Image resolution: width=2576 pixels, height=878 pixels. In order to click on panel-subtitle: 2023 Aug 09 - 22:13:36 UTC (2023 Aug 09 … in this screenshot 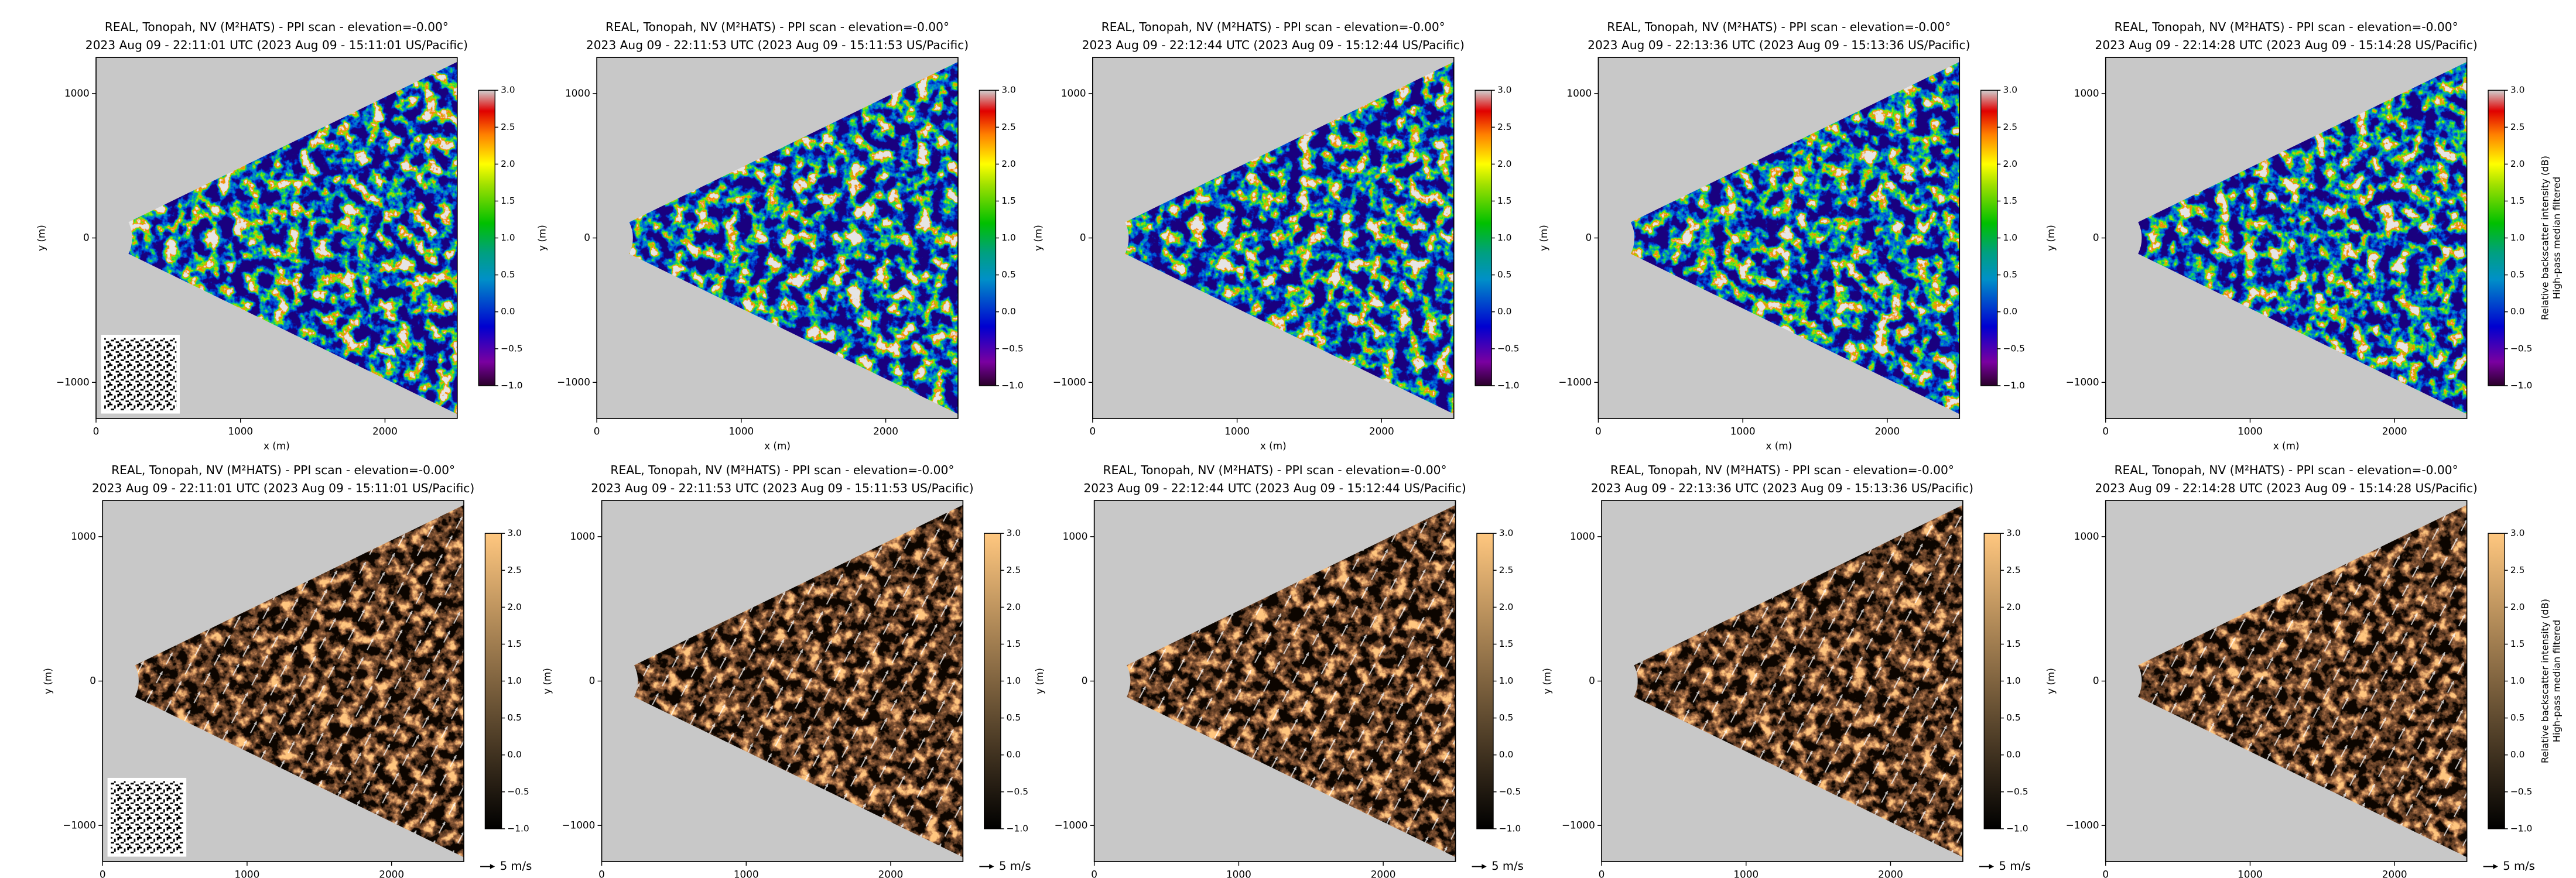, I will do `click(1779, 45)`.